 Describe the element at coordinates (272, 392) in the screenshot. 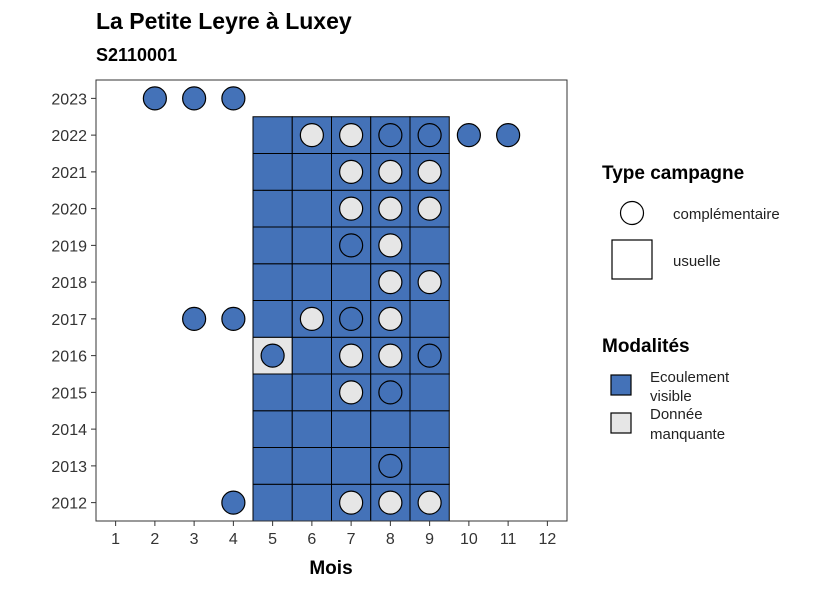

I see `tile-5-2015` at that location.